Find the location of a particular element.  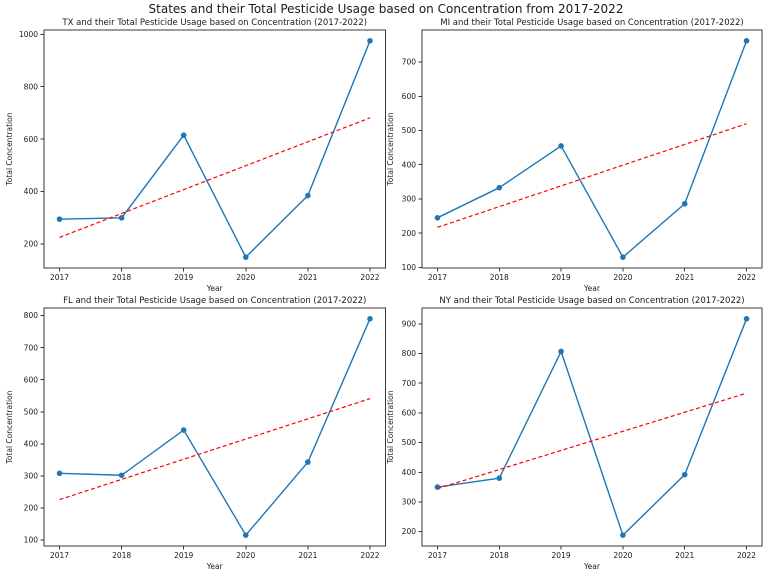

y-tick-label: 100 is located at coordinates (409, 267).